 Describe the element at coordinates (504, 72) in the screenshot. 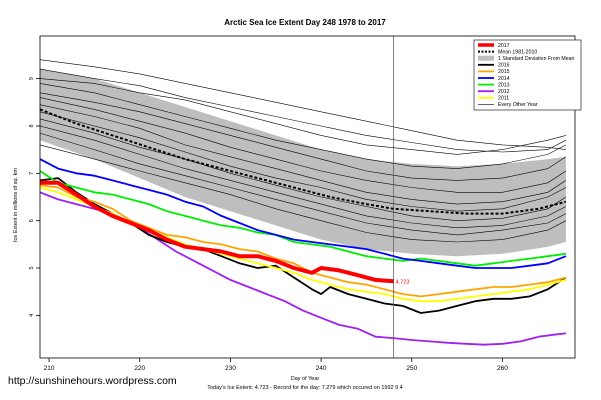

I see `legend-label: 2015` at that location.